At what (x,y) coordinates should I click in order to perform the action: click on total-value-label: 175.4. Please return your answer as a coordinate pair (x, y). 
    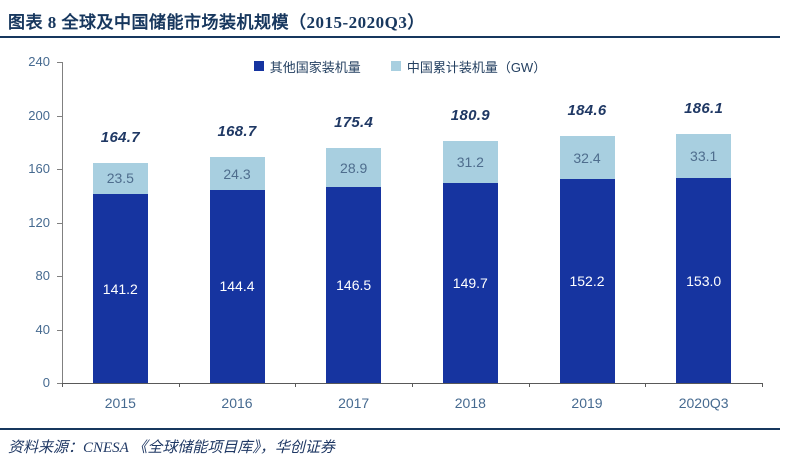
    Looking at the image, I should click on (354, 123).